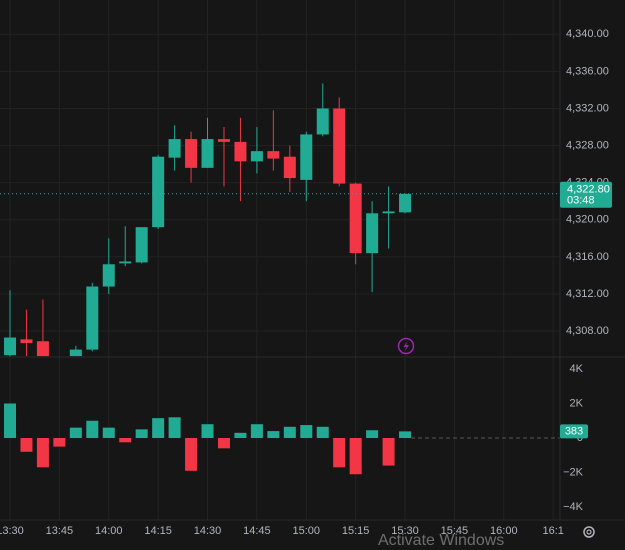  What do you see at coordinates (441, 540) in the screenshot?
I see `watermark: Activate Windows` at bounding box center [441, 540].